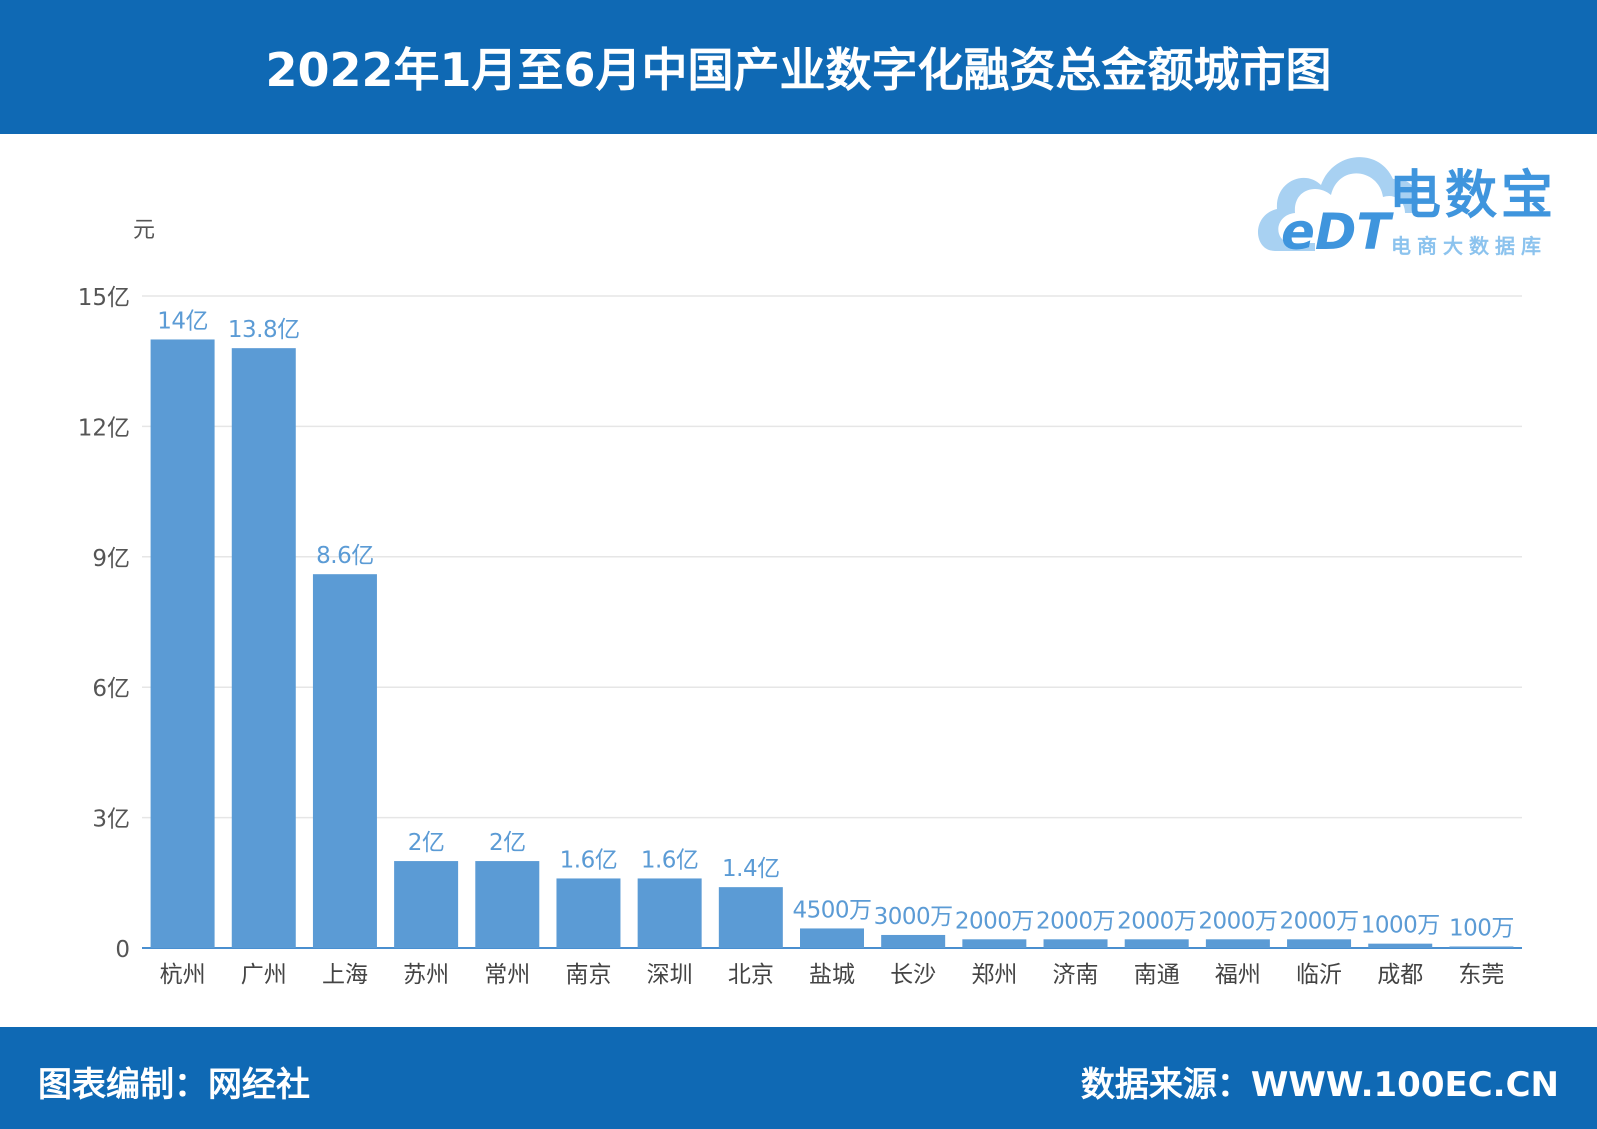 This screenshot has width=1597, height=1129. I want to click on y-tick-label: 12亿, so click(104, 428).